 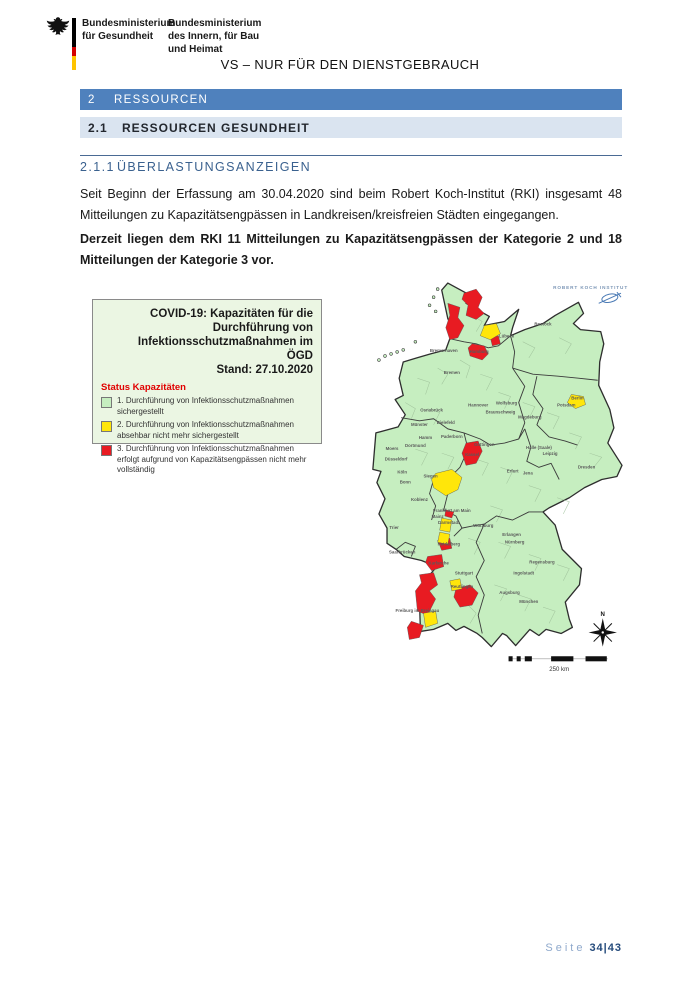 What do you see at coordinates (264, 370) in the screenshot?
I see `legend-title-line: Stand: 27.10.2020` at bounding box center [264, 370].